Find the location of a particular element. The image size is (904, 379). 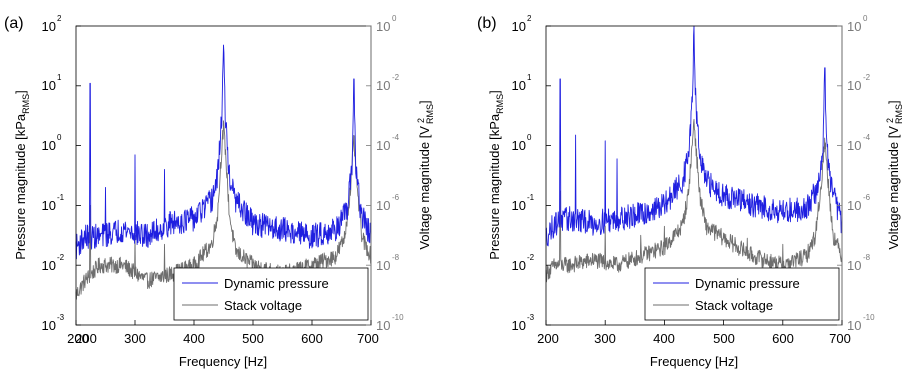

legend-b: Dynamic pressure Stack voltage is located at coordinates (742, 294).